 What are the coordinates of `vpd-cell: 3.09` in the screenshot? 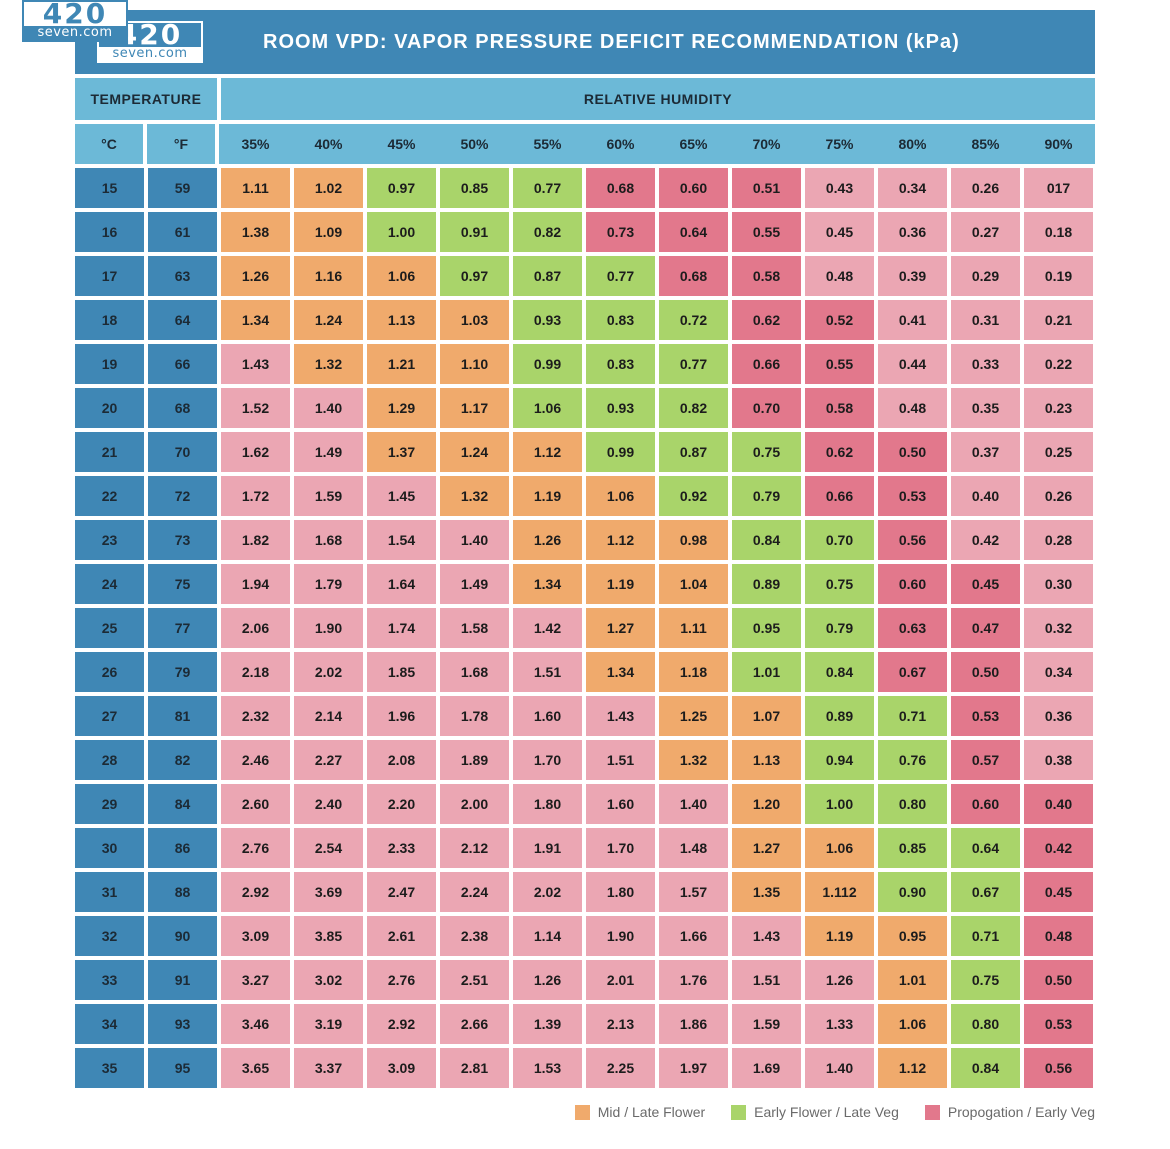 It's located at (401, 1068).